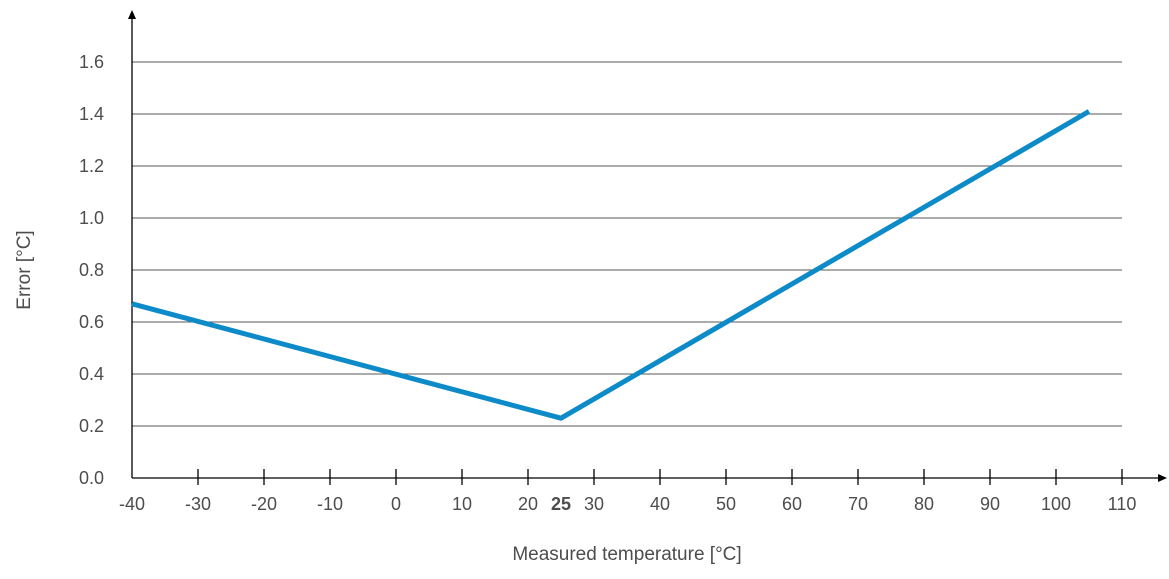 The width and height of the screenshot is (1169, 579). What do you see at coordinates (660, 477) in the screenshot?
I see `x-axis-ticks` at bounding box center [660, 477].